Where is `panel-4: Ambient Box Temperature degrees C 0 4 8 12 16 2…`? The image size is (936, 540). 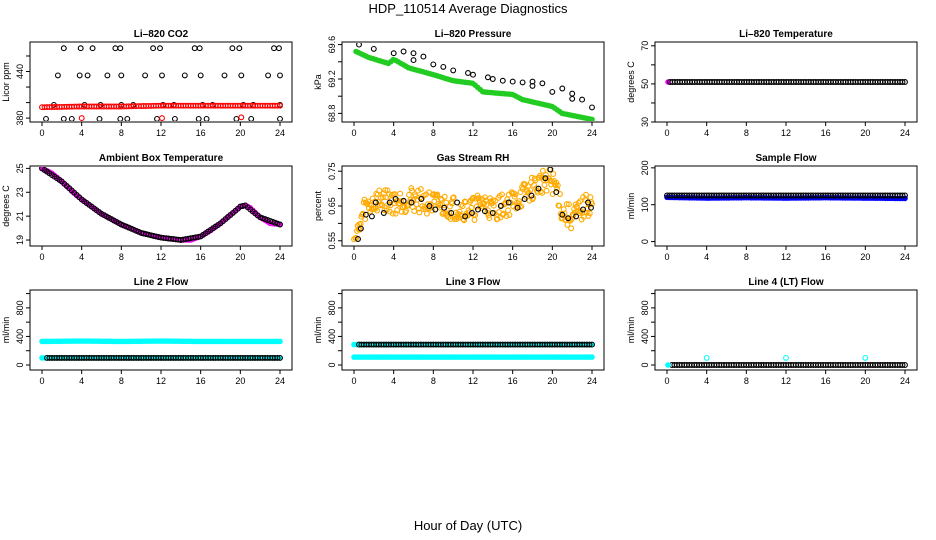 panel-4: Ambient Box Temperature degrees C 0 4 8 12 16 2… is located at coordinates (147, 207).